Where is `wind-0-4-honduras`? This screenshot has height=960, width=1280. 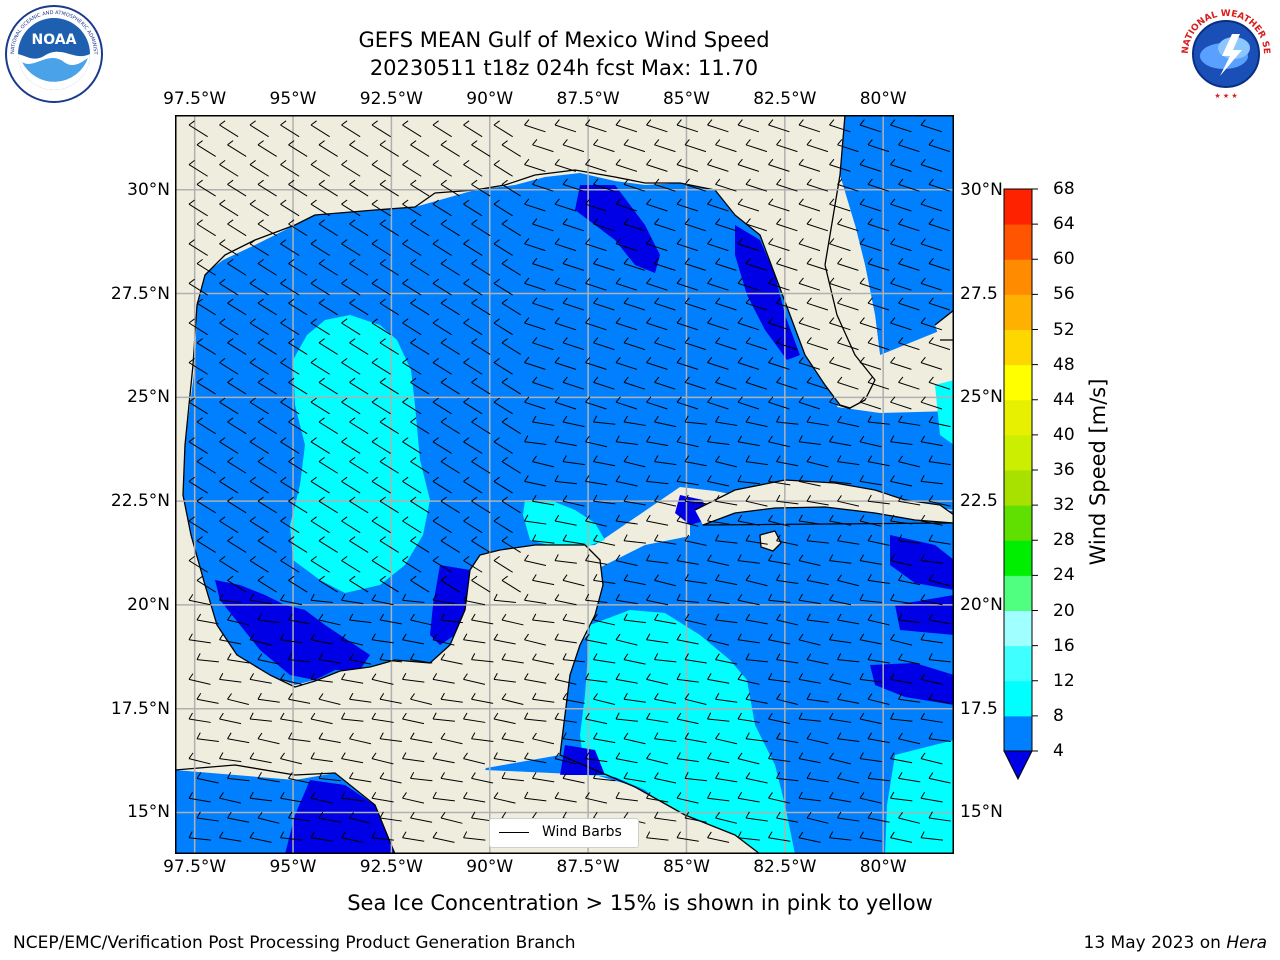 wind-0-4-honduras is located at coordinates (582, 760).